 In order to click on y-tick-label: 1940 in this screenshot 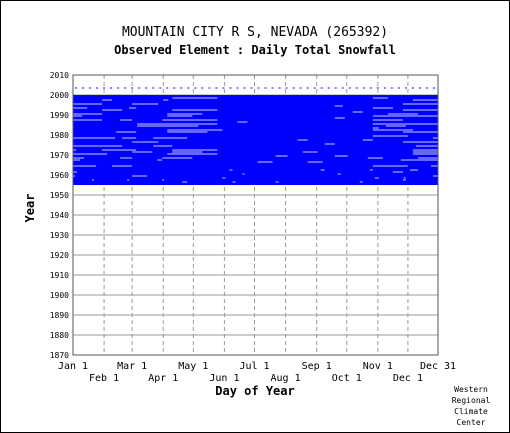, I will do `click(59, 215)`.